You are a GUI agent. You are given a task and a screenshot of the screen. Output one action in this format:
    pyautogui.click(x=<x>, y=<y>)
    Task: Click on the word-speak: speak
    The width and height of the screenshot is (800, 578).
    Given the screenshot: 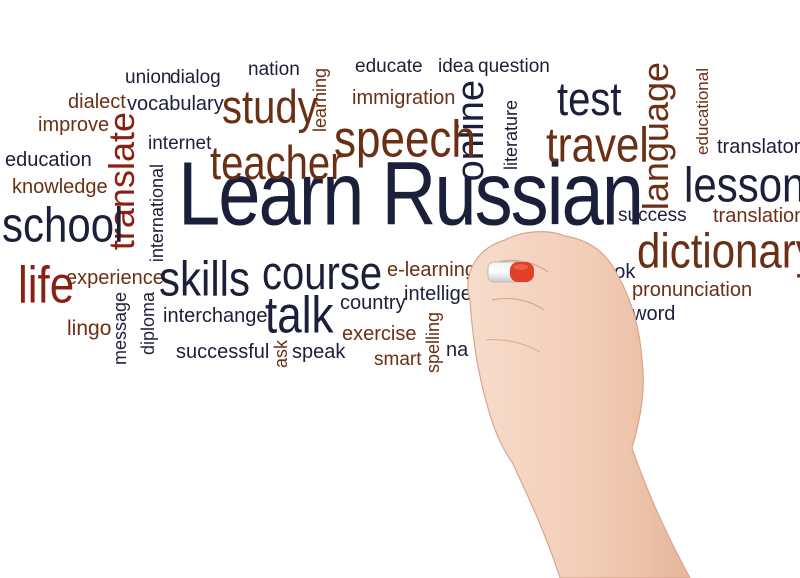 What is the action you would take?
    pyautogui.click(x=319, y=352)
    